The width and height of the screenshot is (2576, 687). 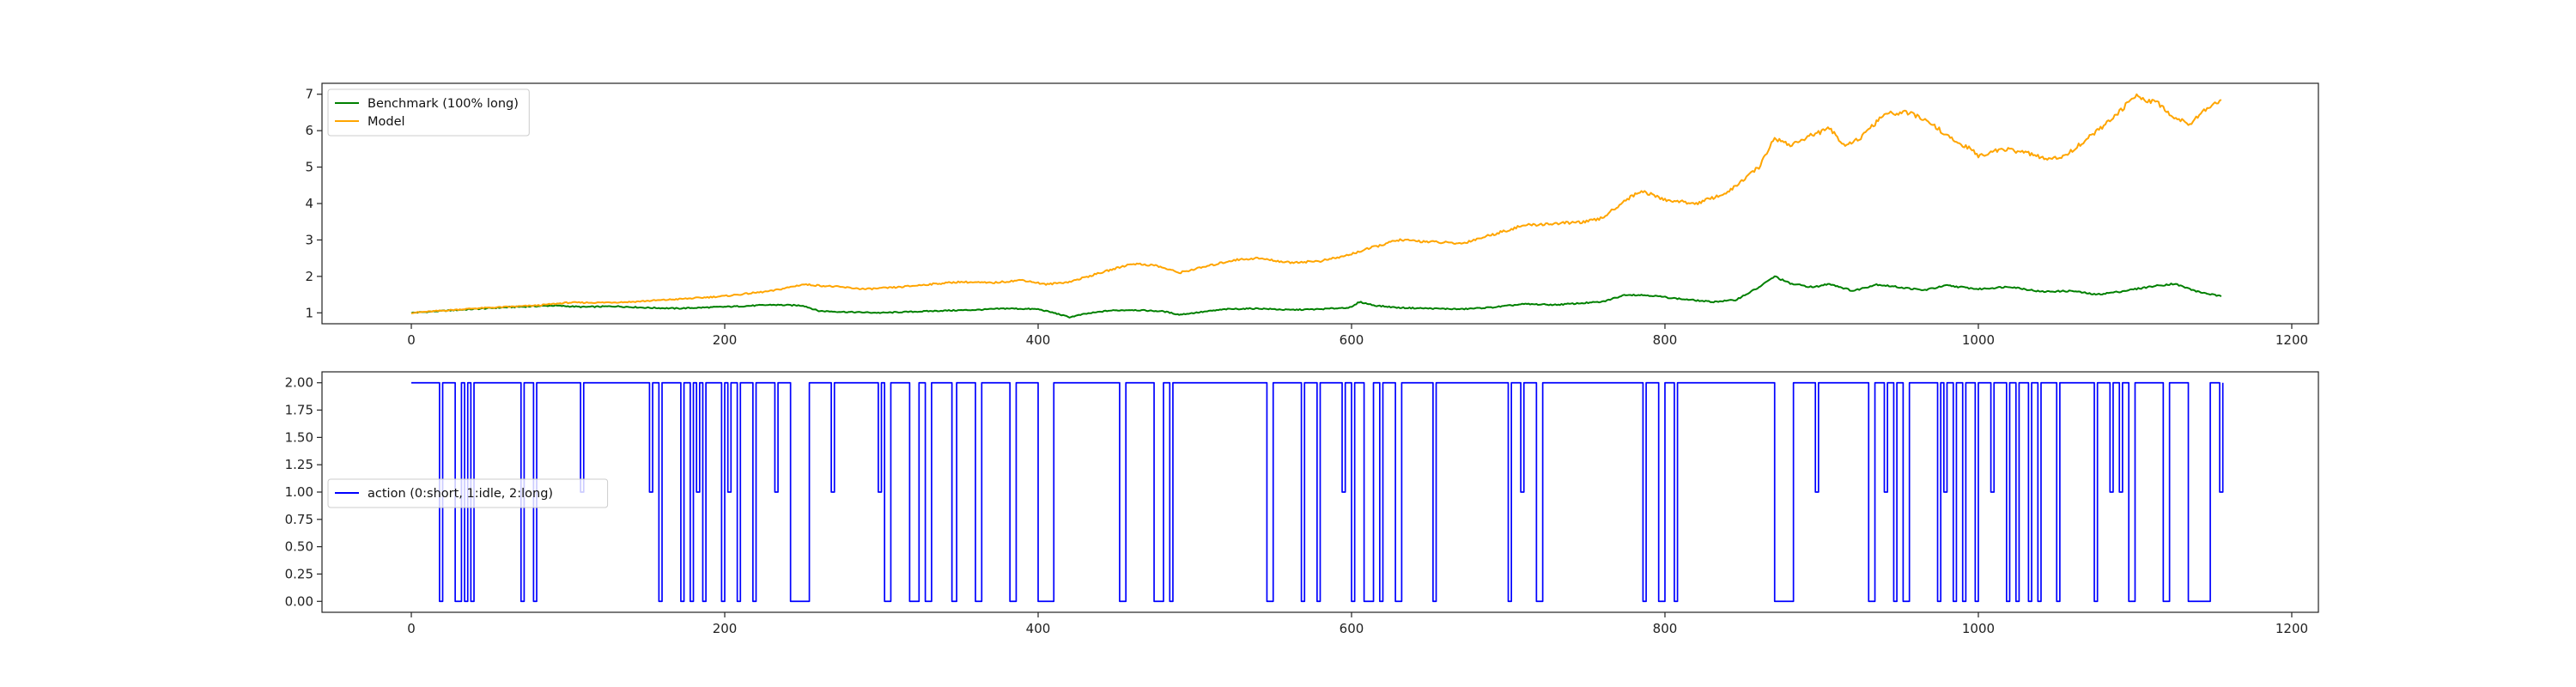 I want to click on bottom-chart-y-tick-label: 2.00, so click(x=299, y=383).